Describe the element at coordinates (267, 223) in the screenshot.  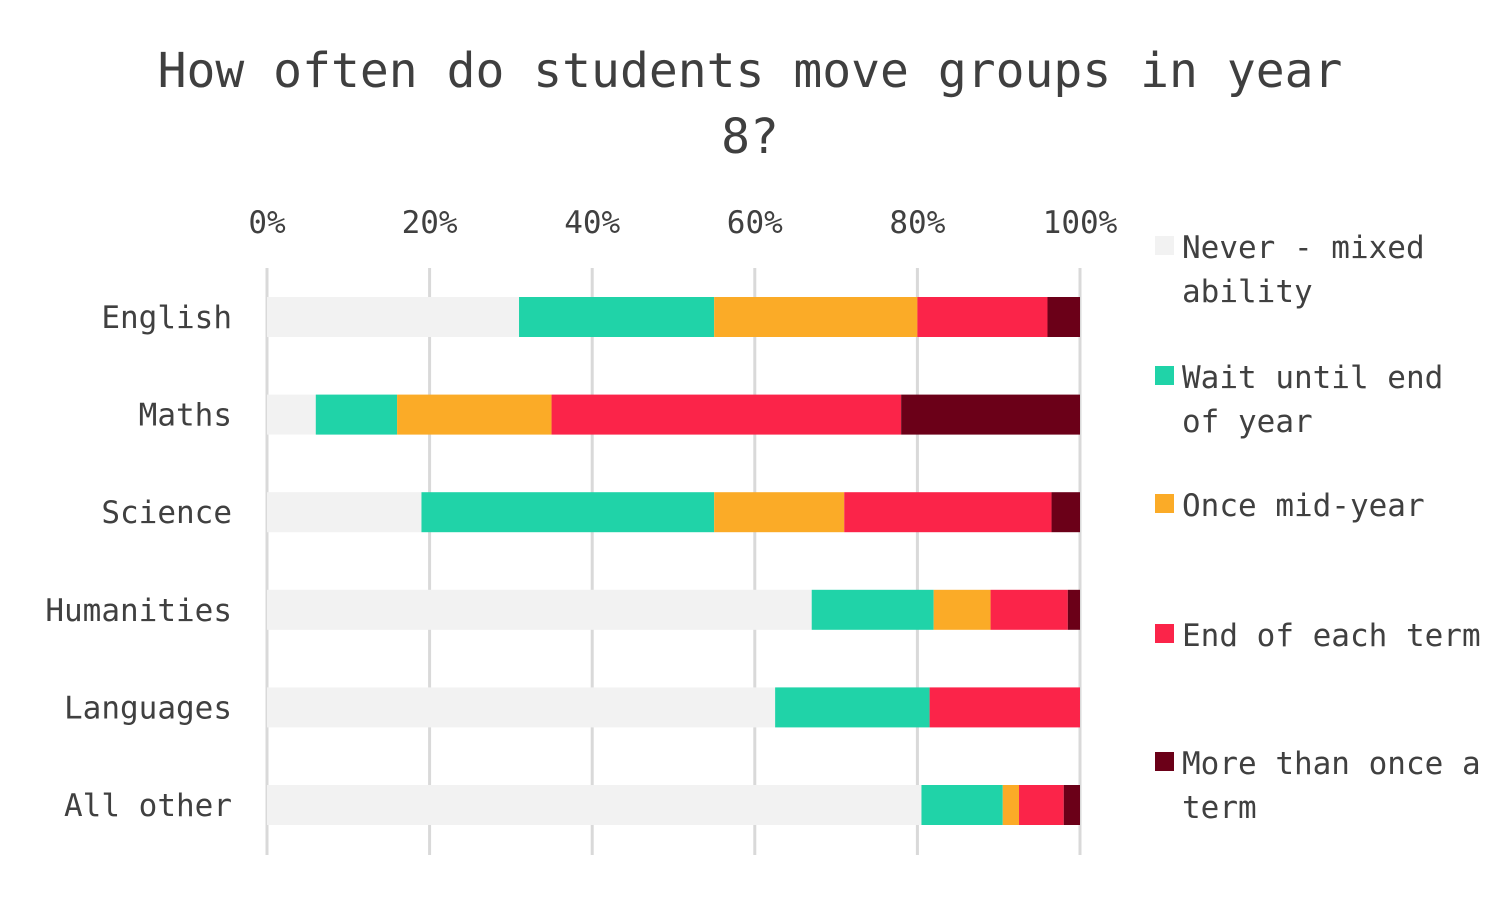
I see `x-tick-label: 0%` at that location.